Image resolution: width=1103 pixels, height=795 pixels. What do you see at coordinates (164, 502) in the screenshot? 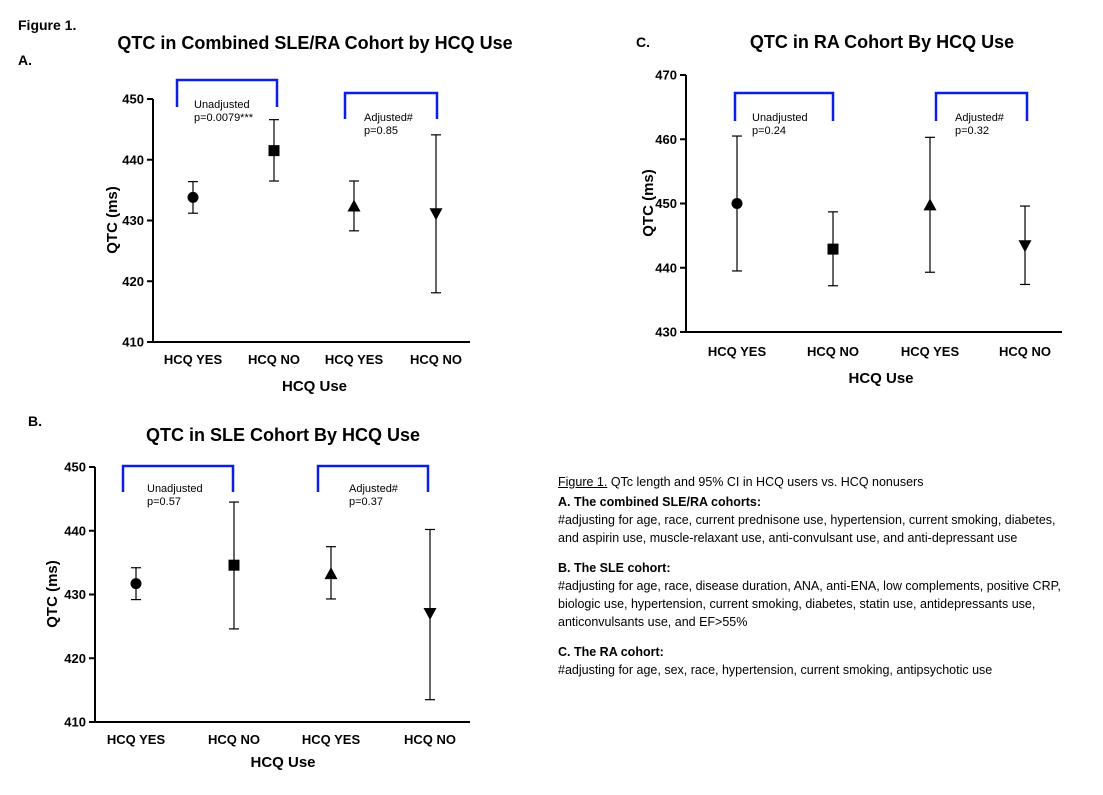
I see `p-value-annotation: p=0.57` at bounding box center [164, 502].